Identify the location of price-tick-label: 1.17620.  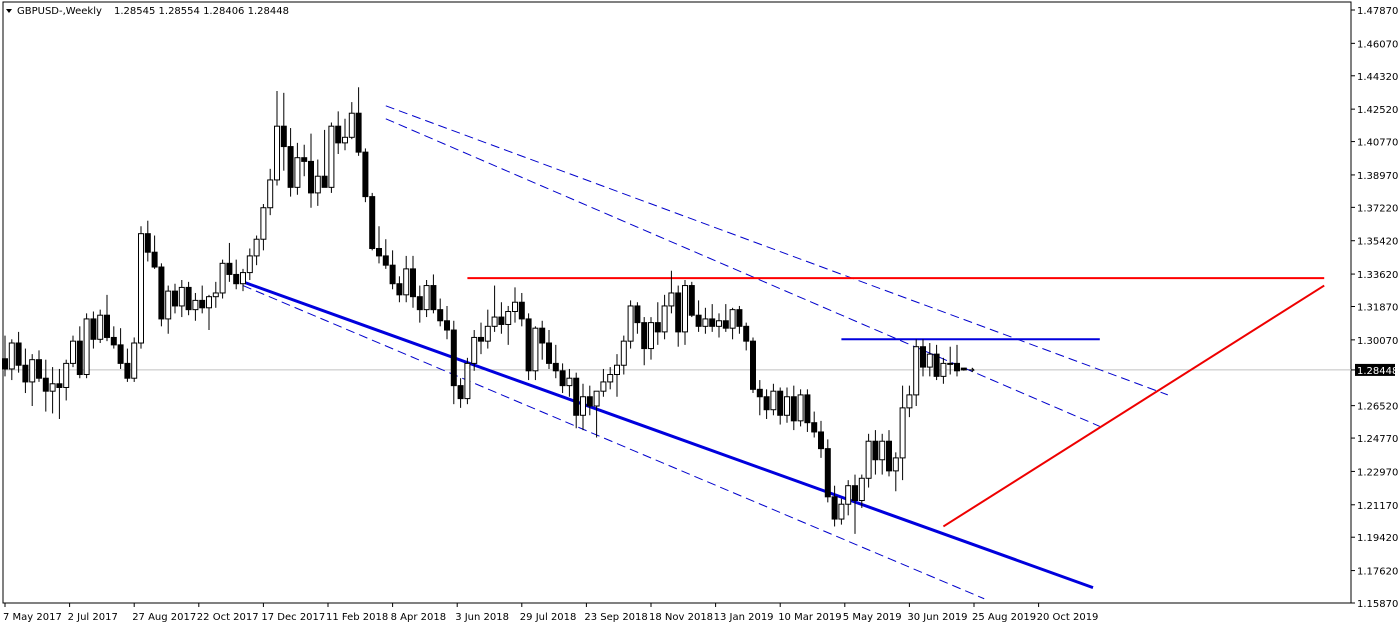
(1377, 572).